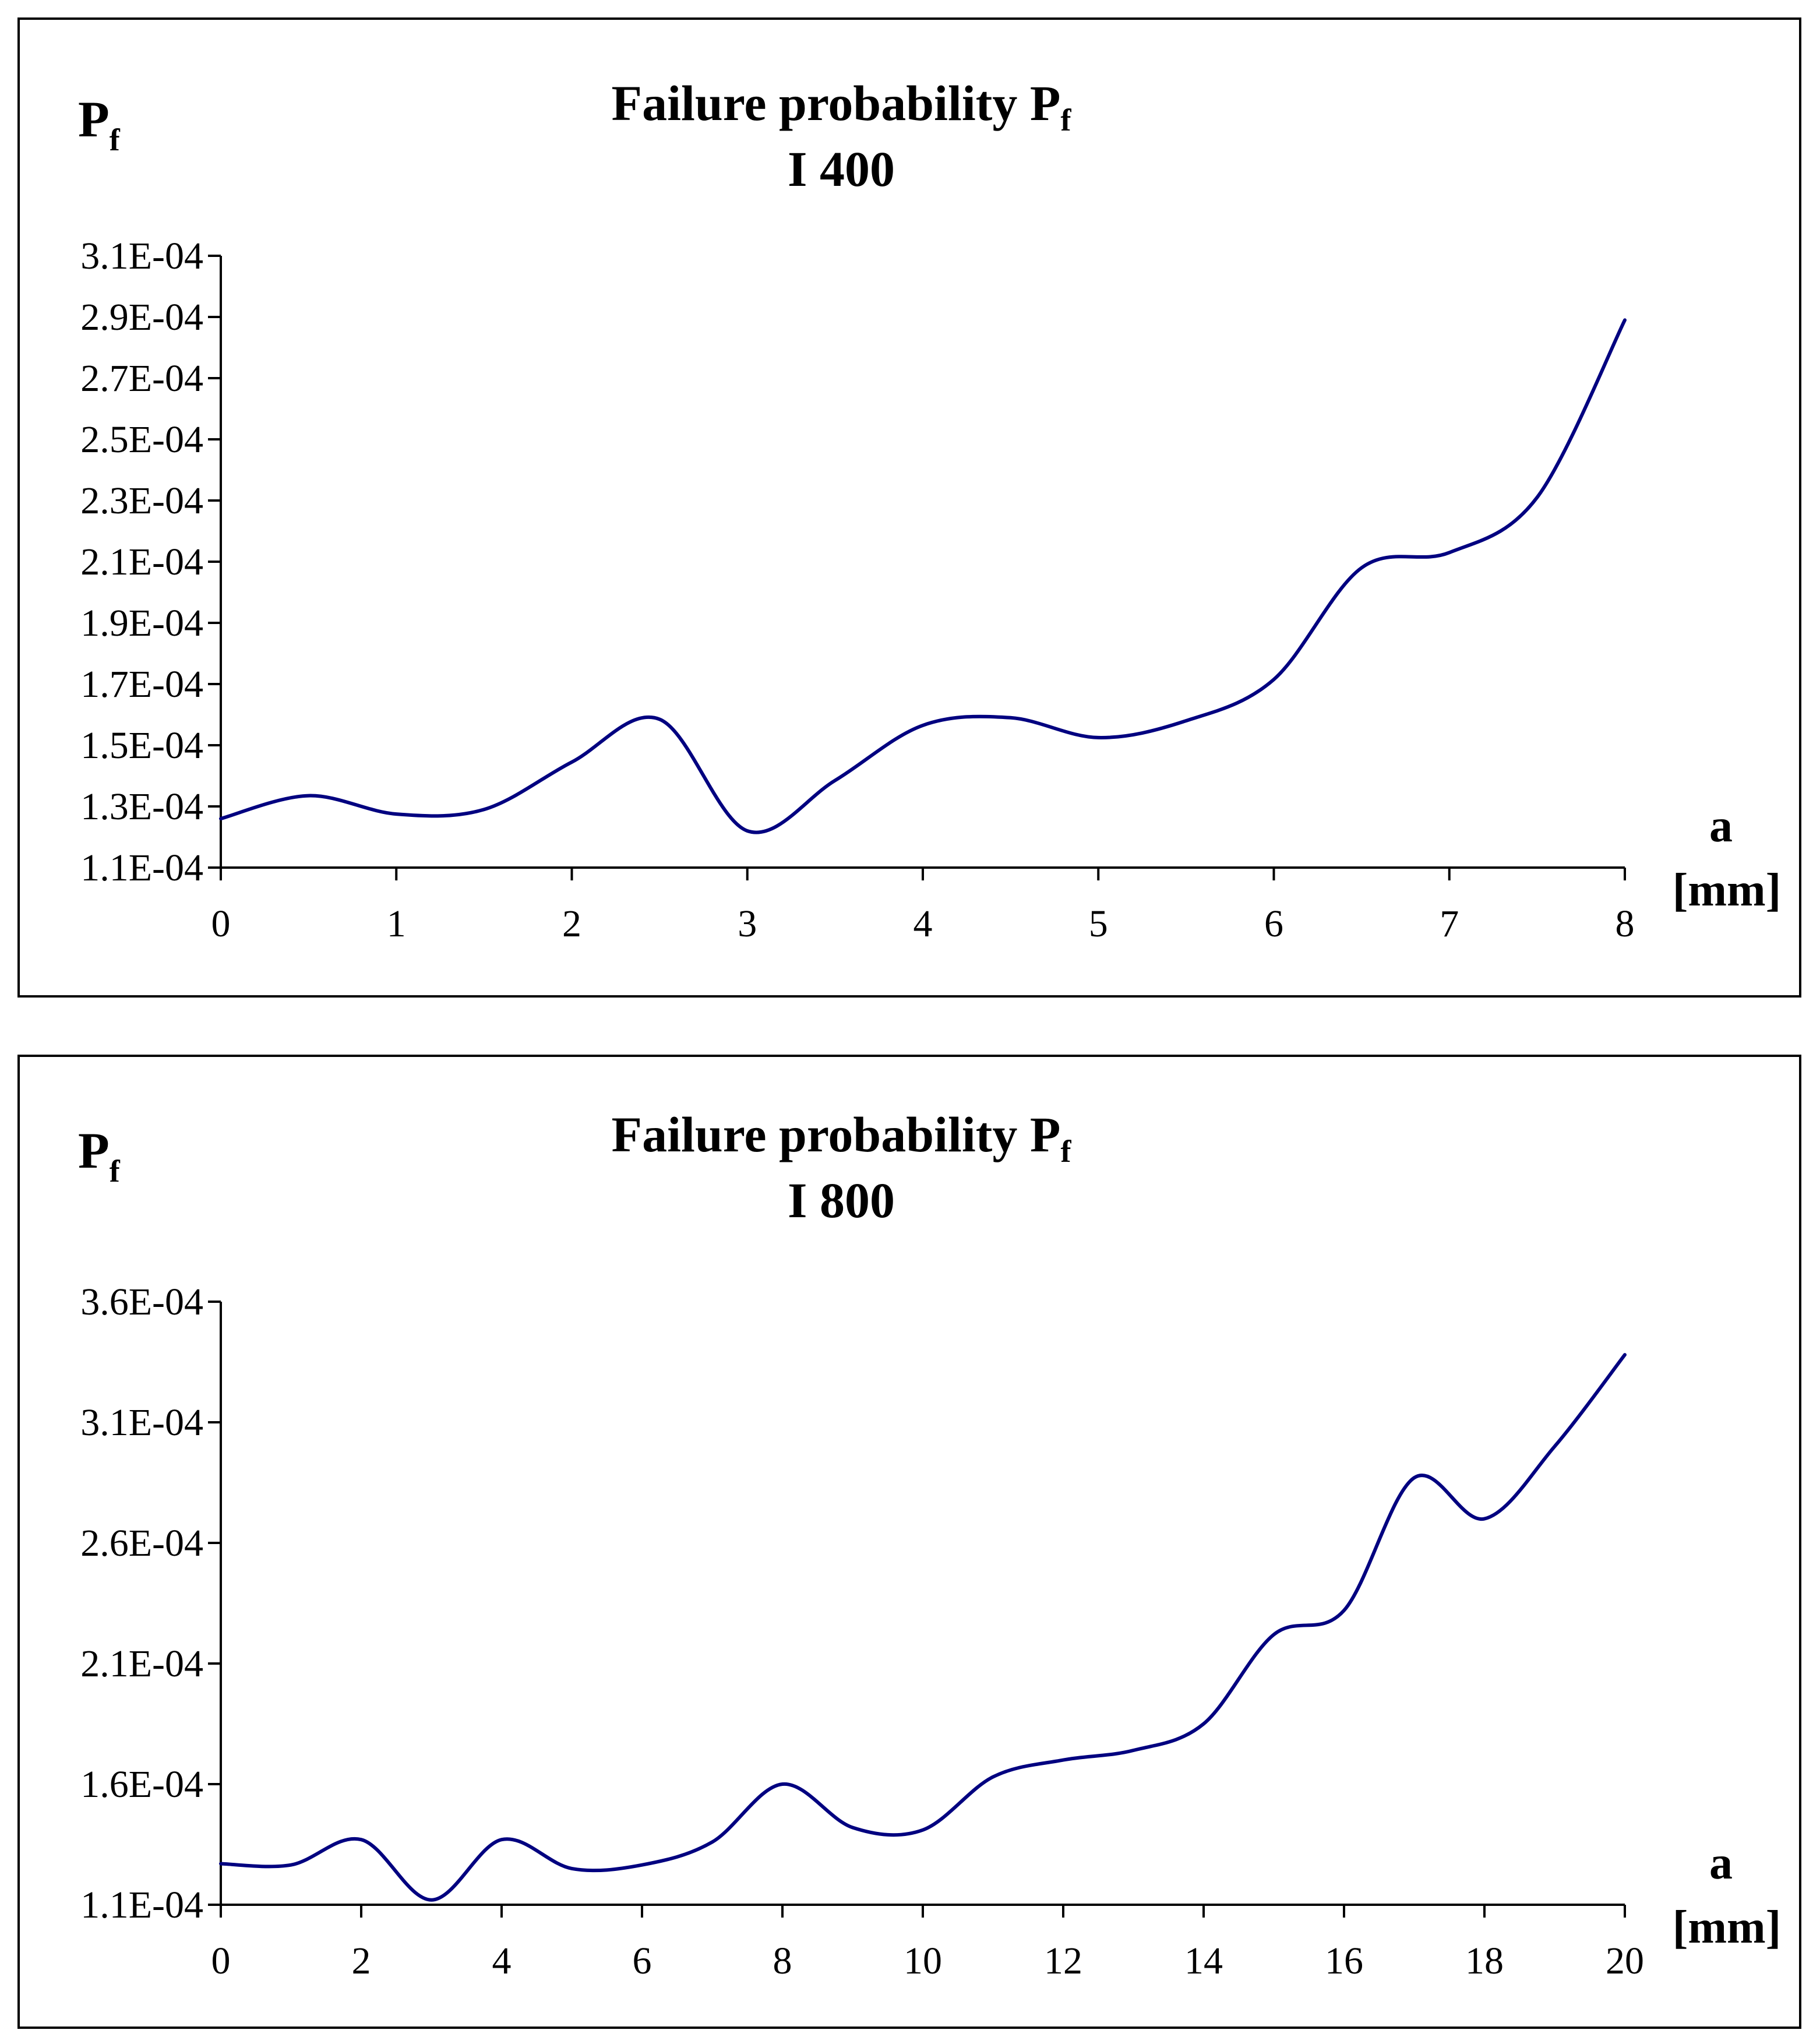 The image size is (1820, 2044). Describe the element at coordinates (1344, 1961) in the screenshot. I see `x-tick-label: 16` at that location.